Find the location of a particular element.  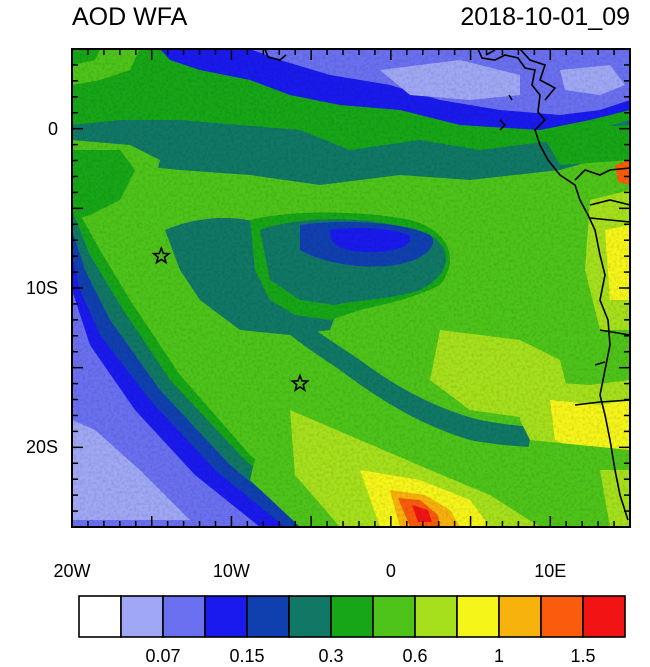

x-tick-label: 10E is located at coordinates (550, 571).